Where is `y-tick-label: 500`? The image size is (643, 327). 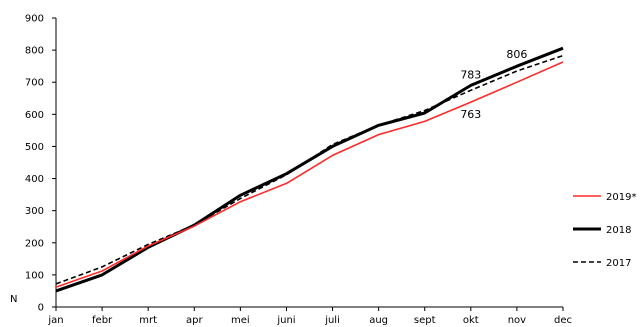 y-tick-label: 500 is located at coordinates (34, 147).